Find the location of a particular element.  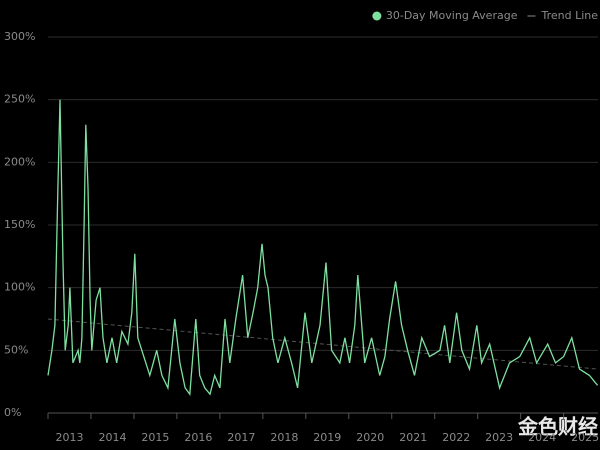

y-tick-label: 50% is located at coordinates (16, 349).